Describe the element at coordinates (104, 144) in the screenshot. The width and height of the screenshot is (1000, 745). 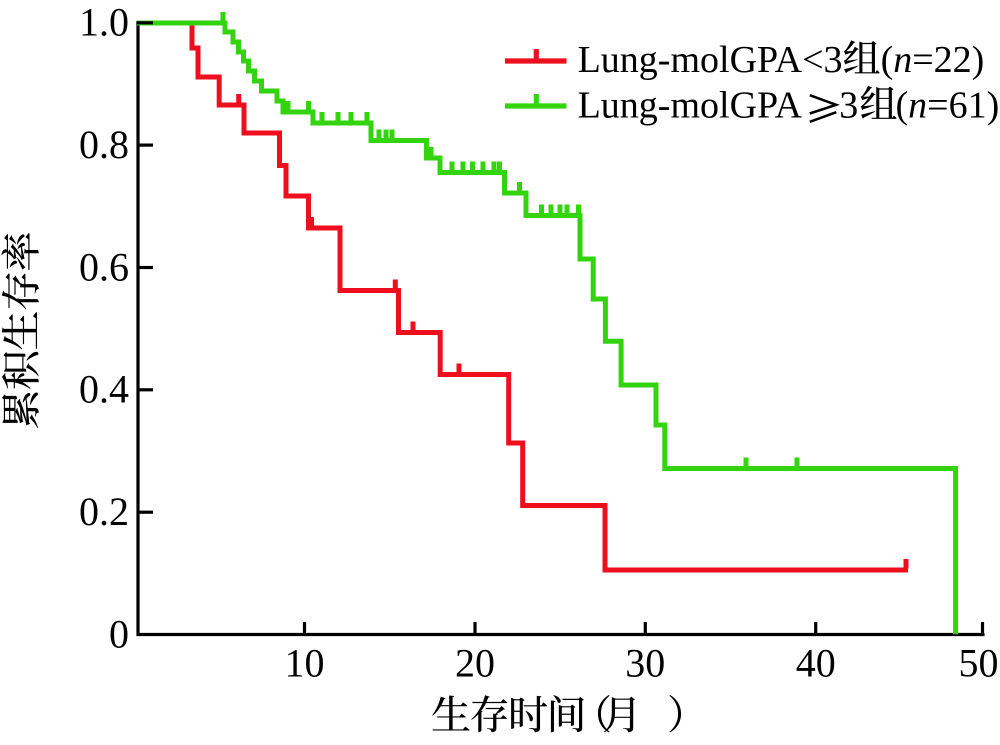
I see `svg-text: 0.8` at that location.